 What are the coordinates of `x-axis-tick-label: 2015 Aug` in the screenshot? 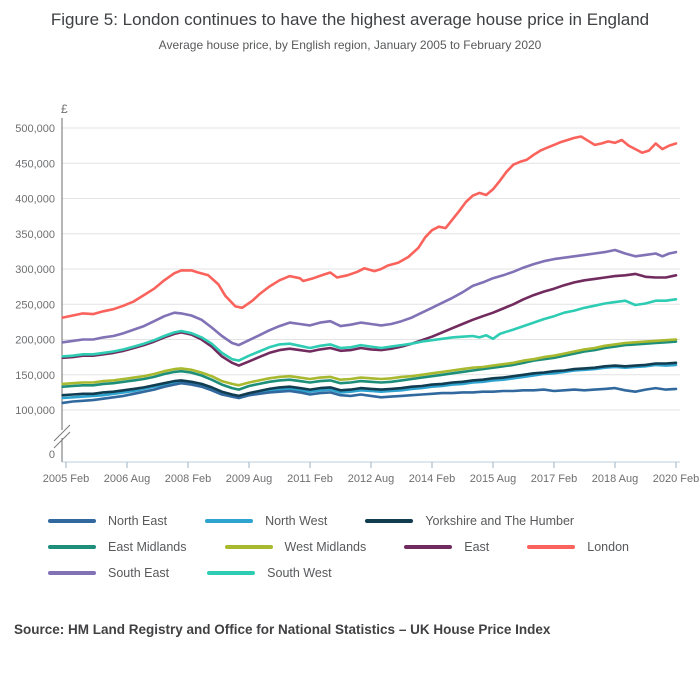 It's located at (493, 479).